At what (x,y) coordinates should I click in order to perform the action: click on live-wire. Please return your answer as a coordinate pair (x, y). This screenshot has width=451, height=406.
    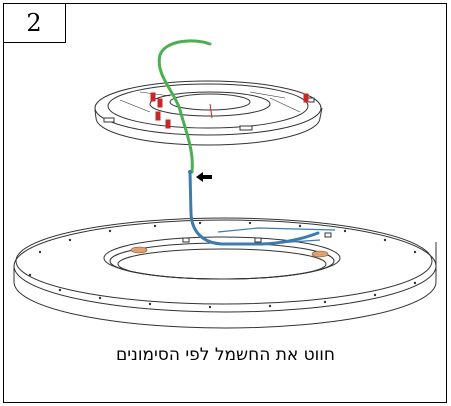
    Looking at the image, I should click on (184, 106).